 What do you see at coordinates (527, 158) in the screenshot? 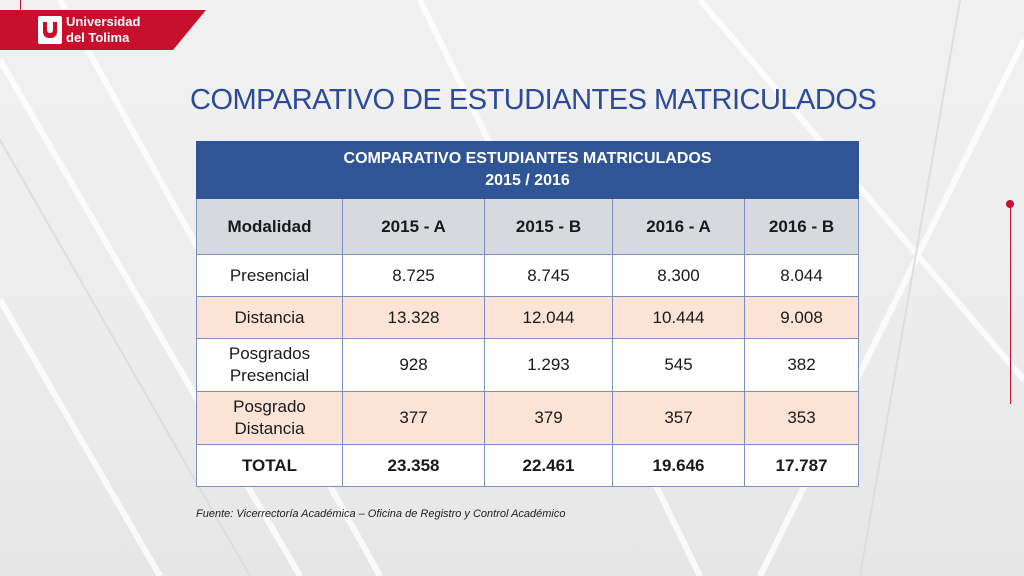
I see `table-title-line1: COMPARATIVO ESTUDIANTES MATRICULADOS` at bounding box center [527, 158].